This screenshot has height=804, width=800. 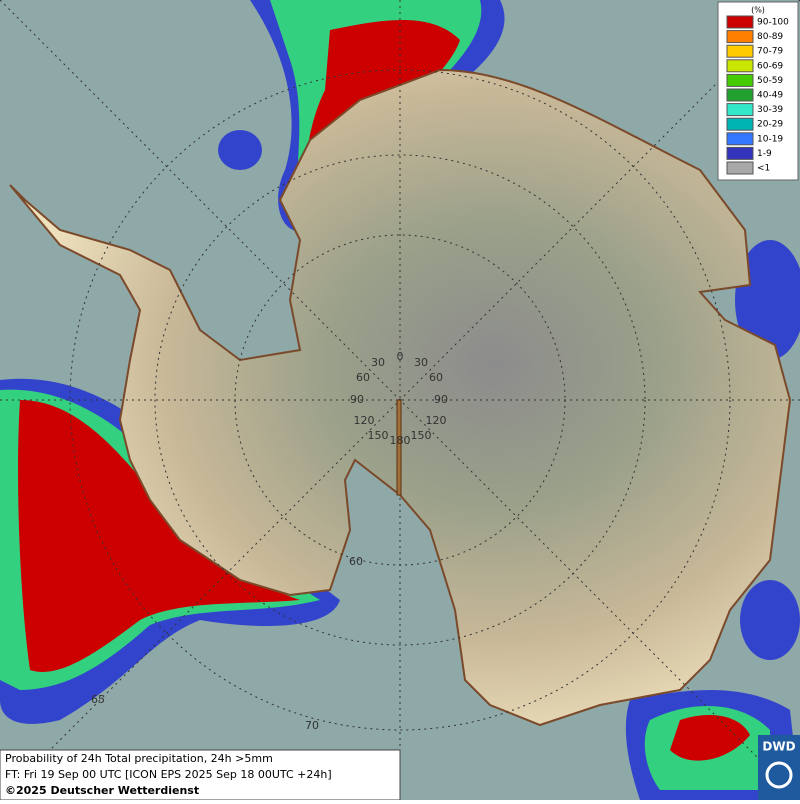 I want to click on logo-icon, so click(x=779, y=775).